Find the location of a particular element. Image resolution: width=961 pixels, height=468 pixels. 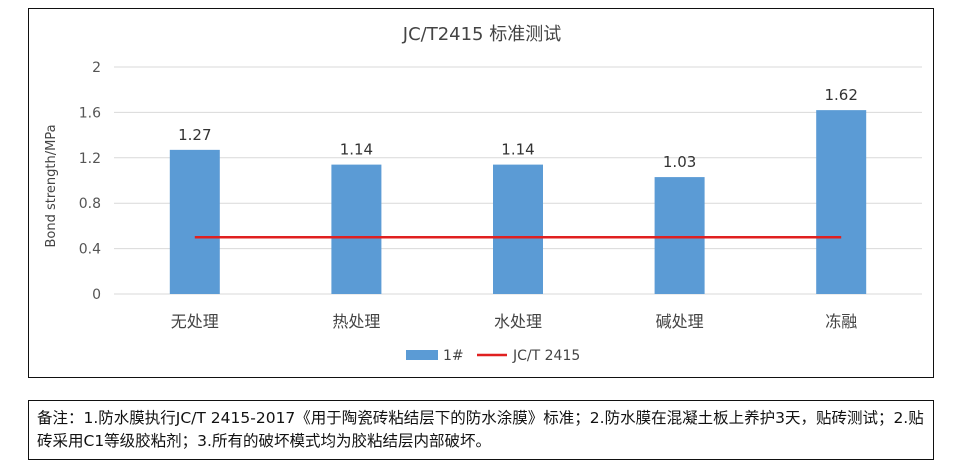

x-tick-labels: 无处理 热处理 水处理 碱处理 冻融 is located at coordinates (514, 321).